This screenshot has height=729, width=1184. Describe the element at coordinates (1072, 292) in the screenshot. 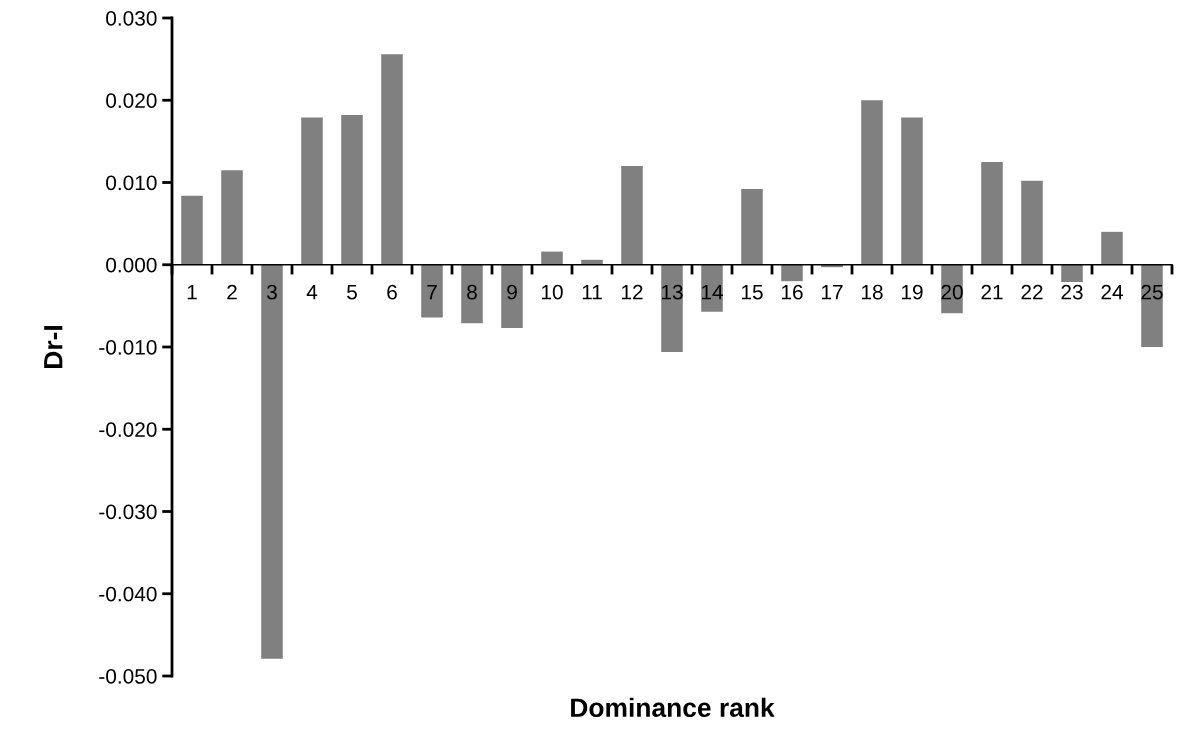

I see `x-tick-label: 23` at that location.